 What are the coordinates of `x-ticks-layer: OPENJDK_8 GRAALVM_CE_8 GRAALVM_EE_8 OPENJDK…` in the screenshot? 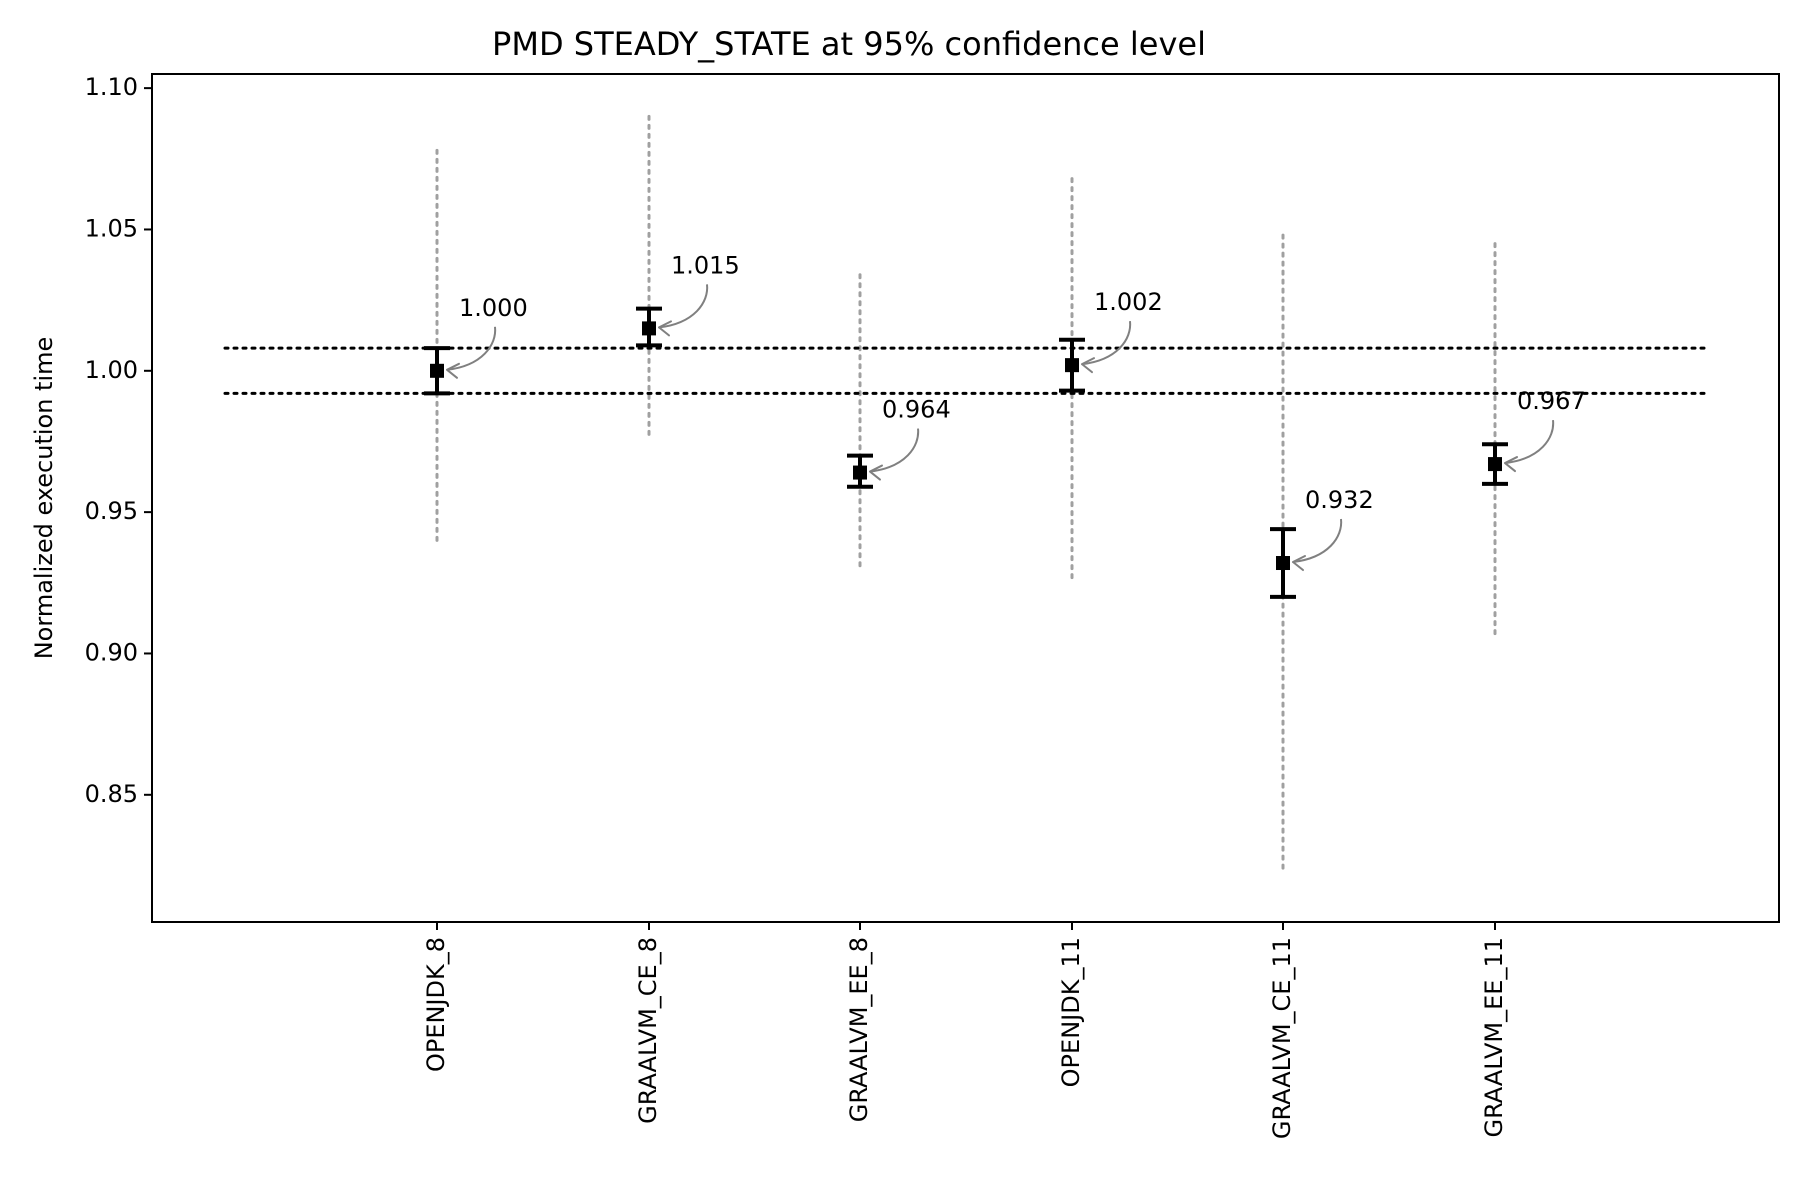 It's located at (965, 1030).